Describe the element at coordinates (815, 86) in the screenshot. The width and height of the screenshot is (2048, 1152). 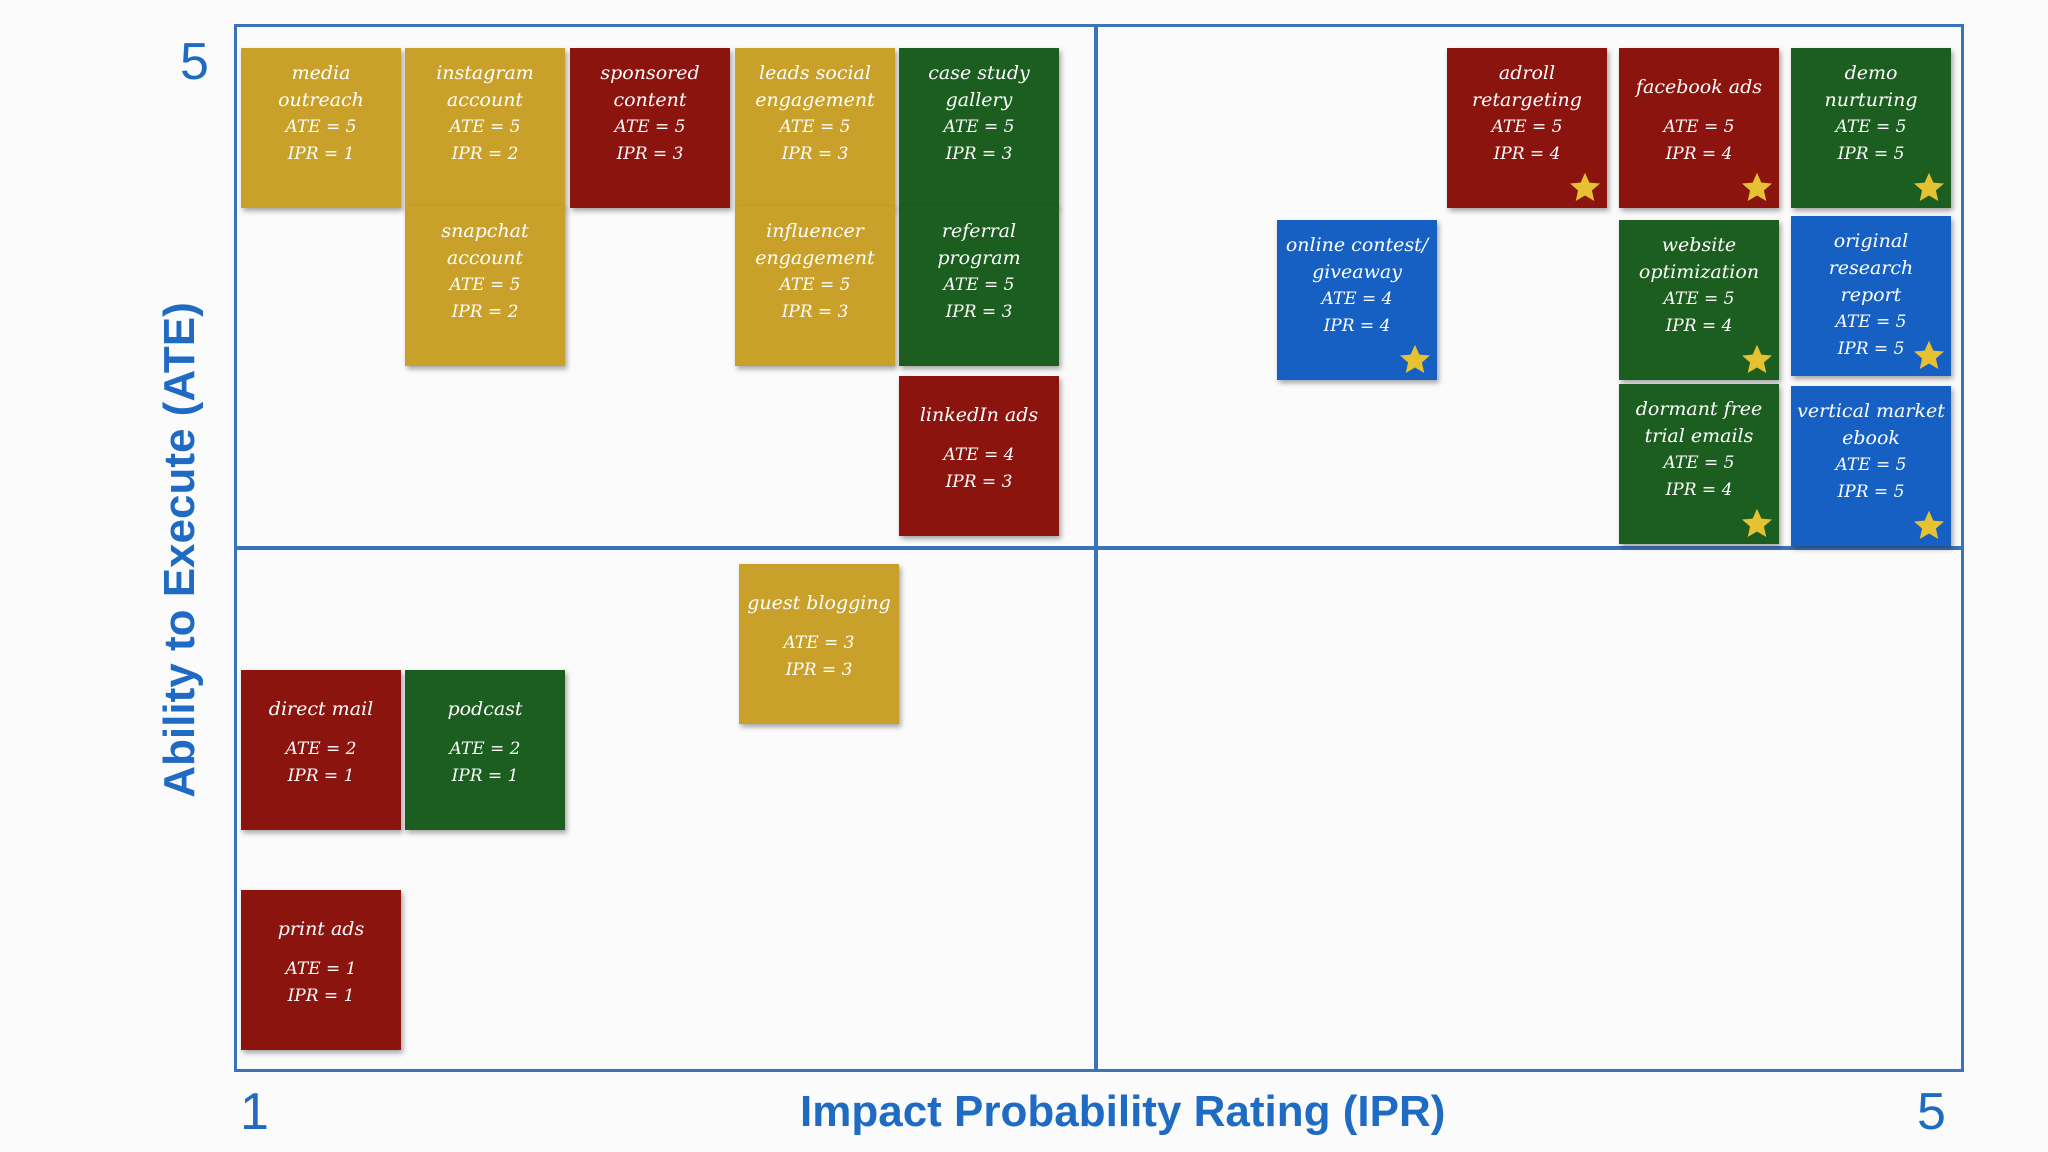
I see `note-title: leads social engagement` at that location.